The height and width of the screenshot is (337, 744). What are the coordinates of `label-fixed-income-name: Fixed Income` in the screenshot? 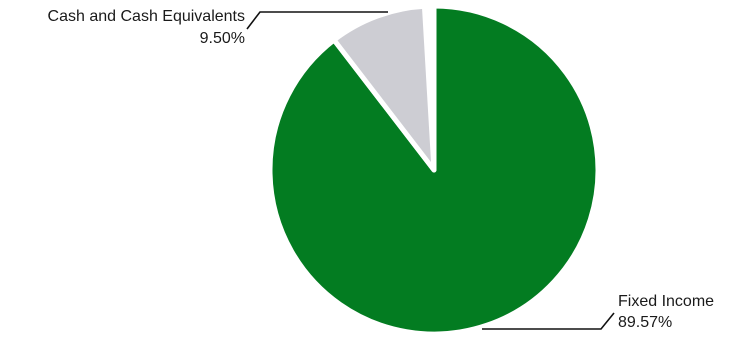 It's located at (666, 301).